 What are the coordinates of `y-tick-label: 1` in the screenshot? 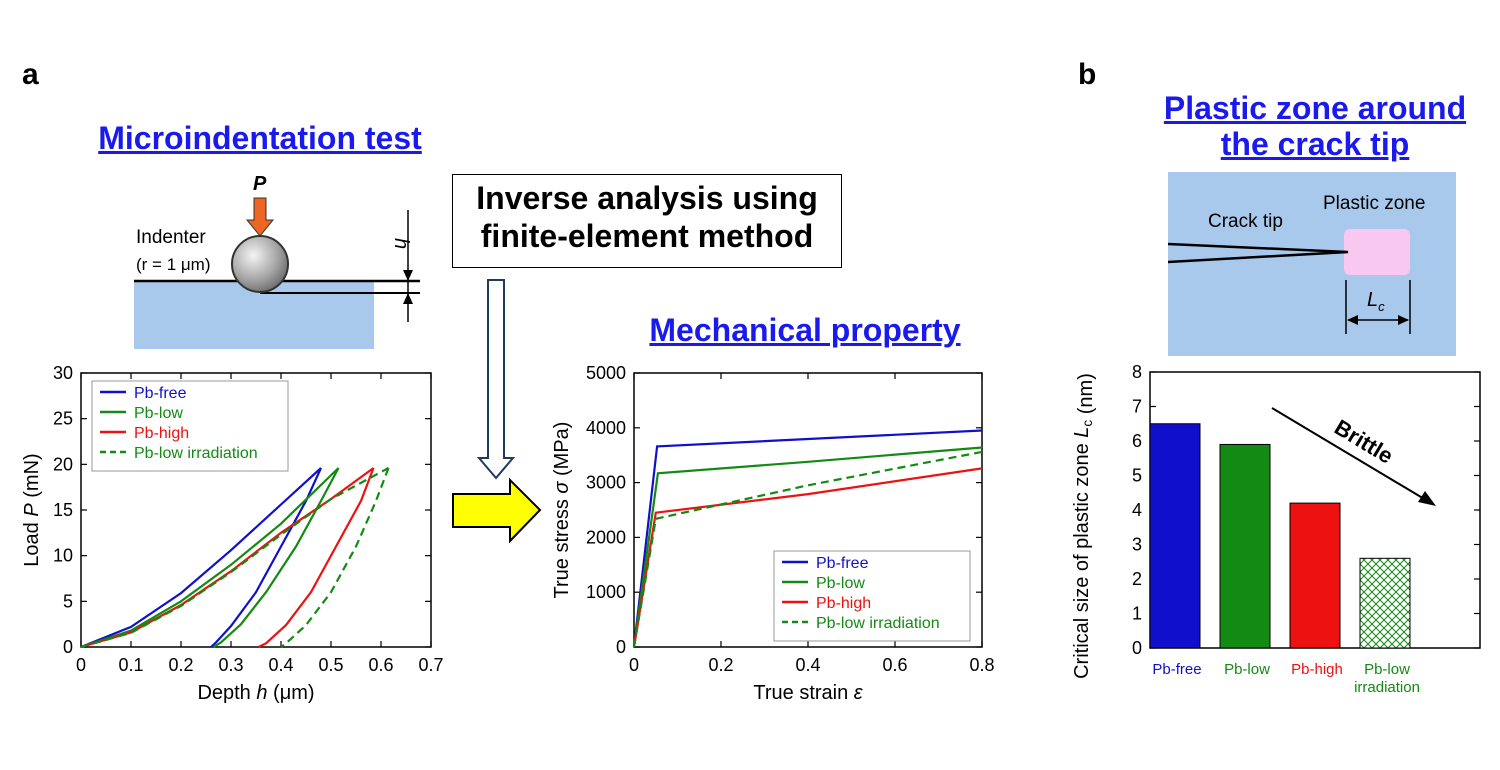 It's located at (1137, 614).